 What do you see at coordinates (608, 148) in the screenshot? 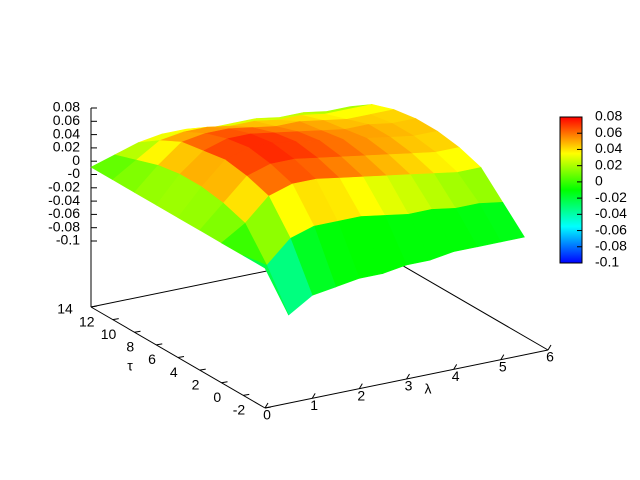
I see `colorbar-tick-label: 0.04` at bounding box center [608, 148].